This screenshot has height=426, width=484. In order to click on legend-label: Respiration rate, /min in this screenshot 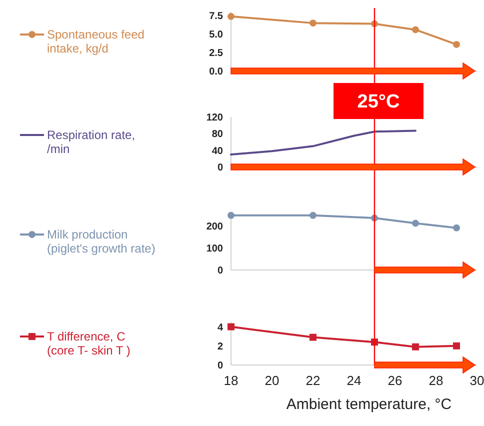, I will do `click(91, 142)`.